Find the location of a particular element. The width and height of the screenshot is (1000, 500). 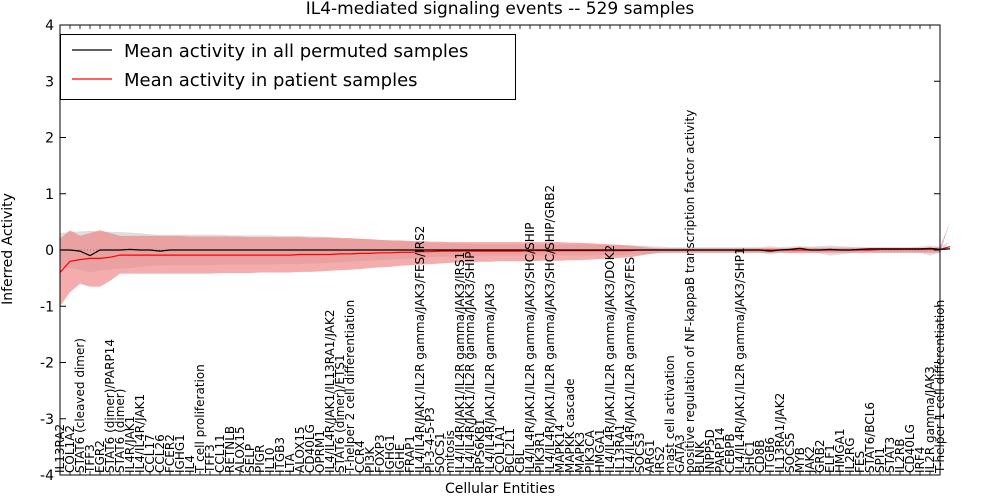

x-tick-label: COL1A1 is located at coordinates (500, 449).